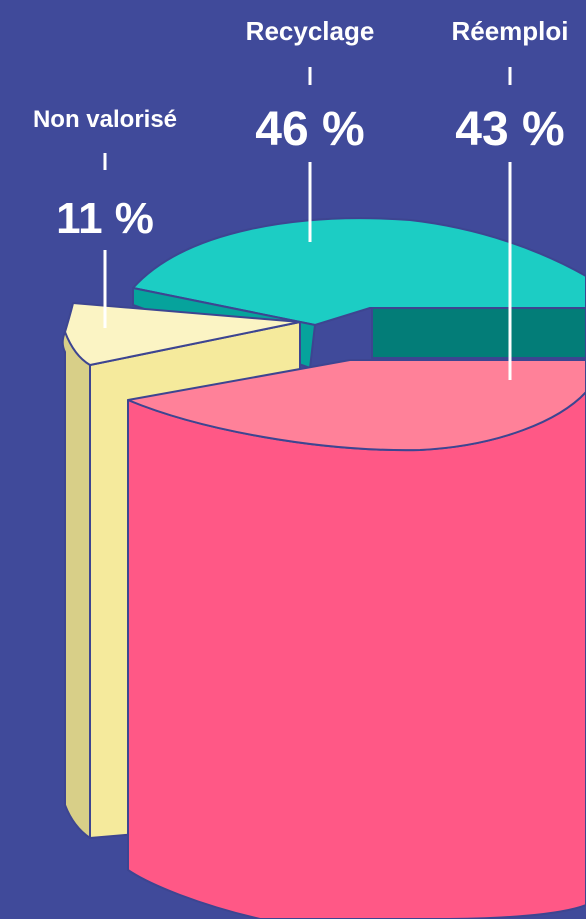 This screenshot has height=919, width=586. What do you see at coordinates (105, 218) in the screenshot?
I see `data-label-non-valorise: 11 %` at bounding box center [105, 218].